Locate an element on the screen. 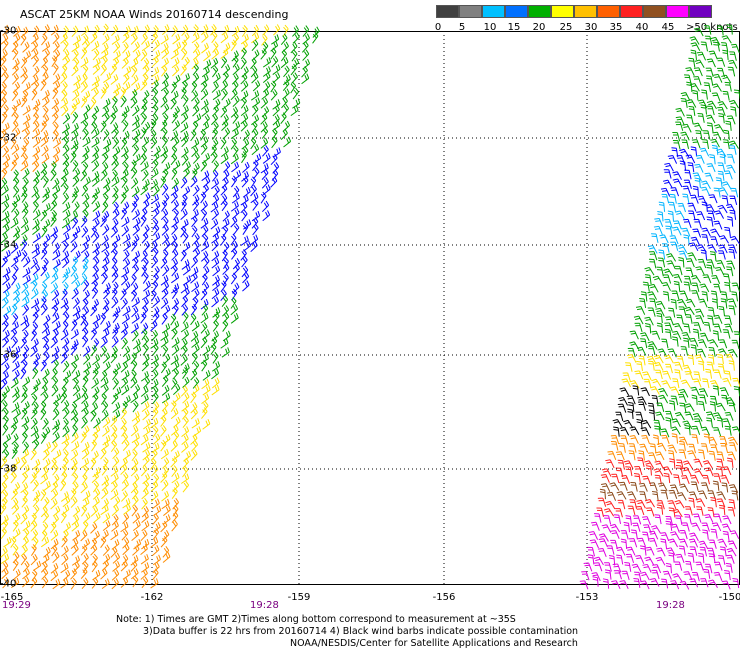 The image size is (740, 650). lat-label-34: -34 is located at coordinates (8, 245).